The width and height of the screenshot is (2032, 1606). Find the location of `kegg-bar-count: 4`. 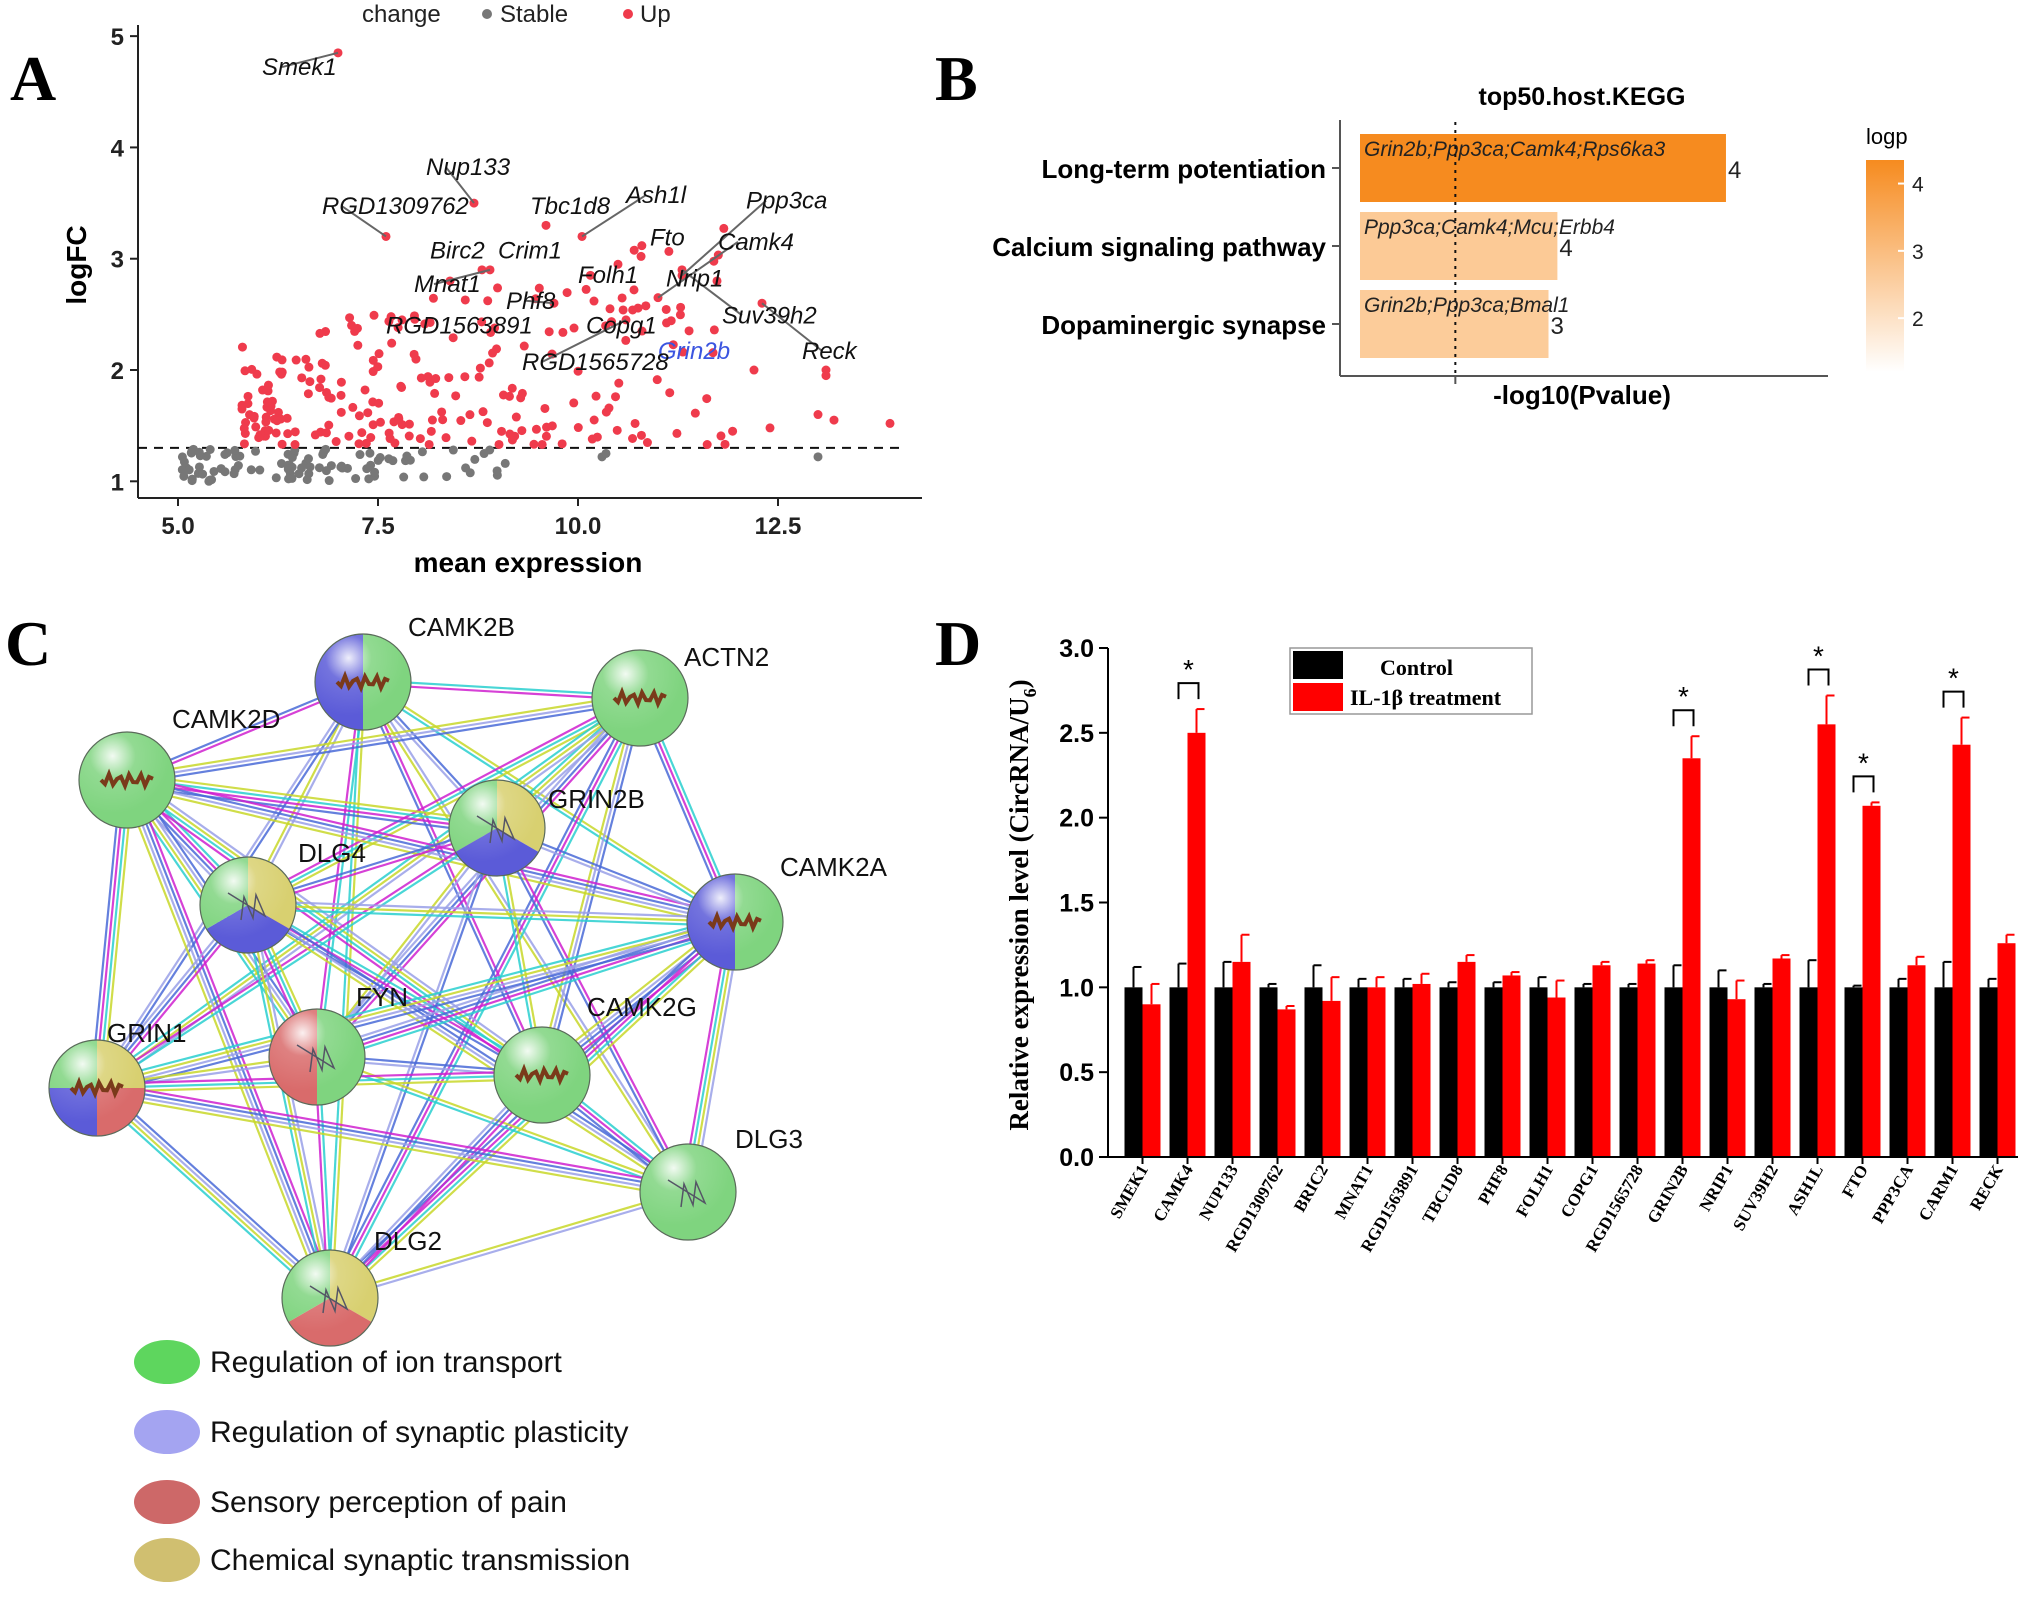

kegg-bar-count: 4 is located at coordinates (1565, 248).